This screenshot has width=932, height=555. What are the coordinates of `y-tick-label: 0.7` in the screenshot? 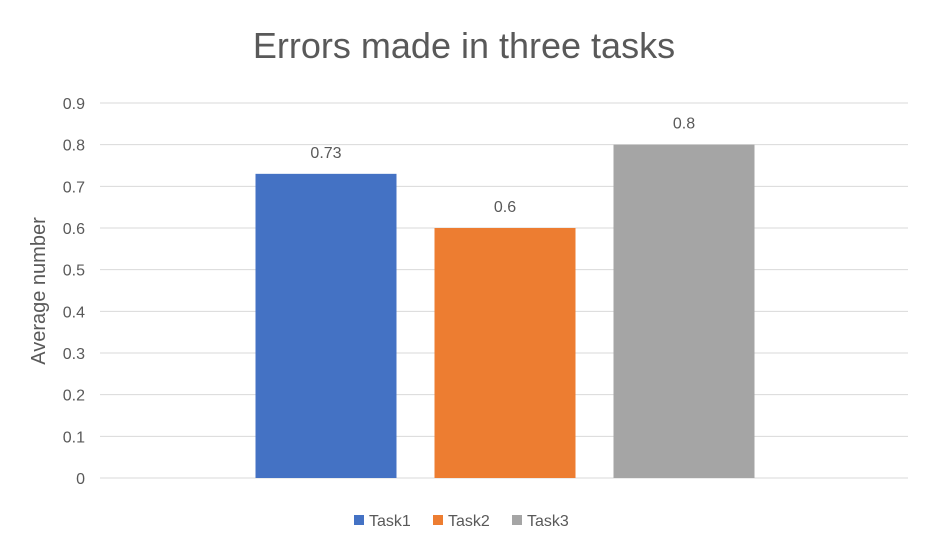 It's located at (74, 187).